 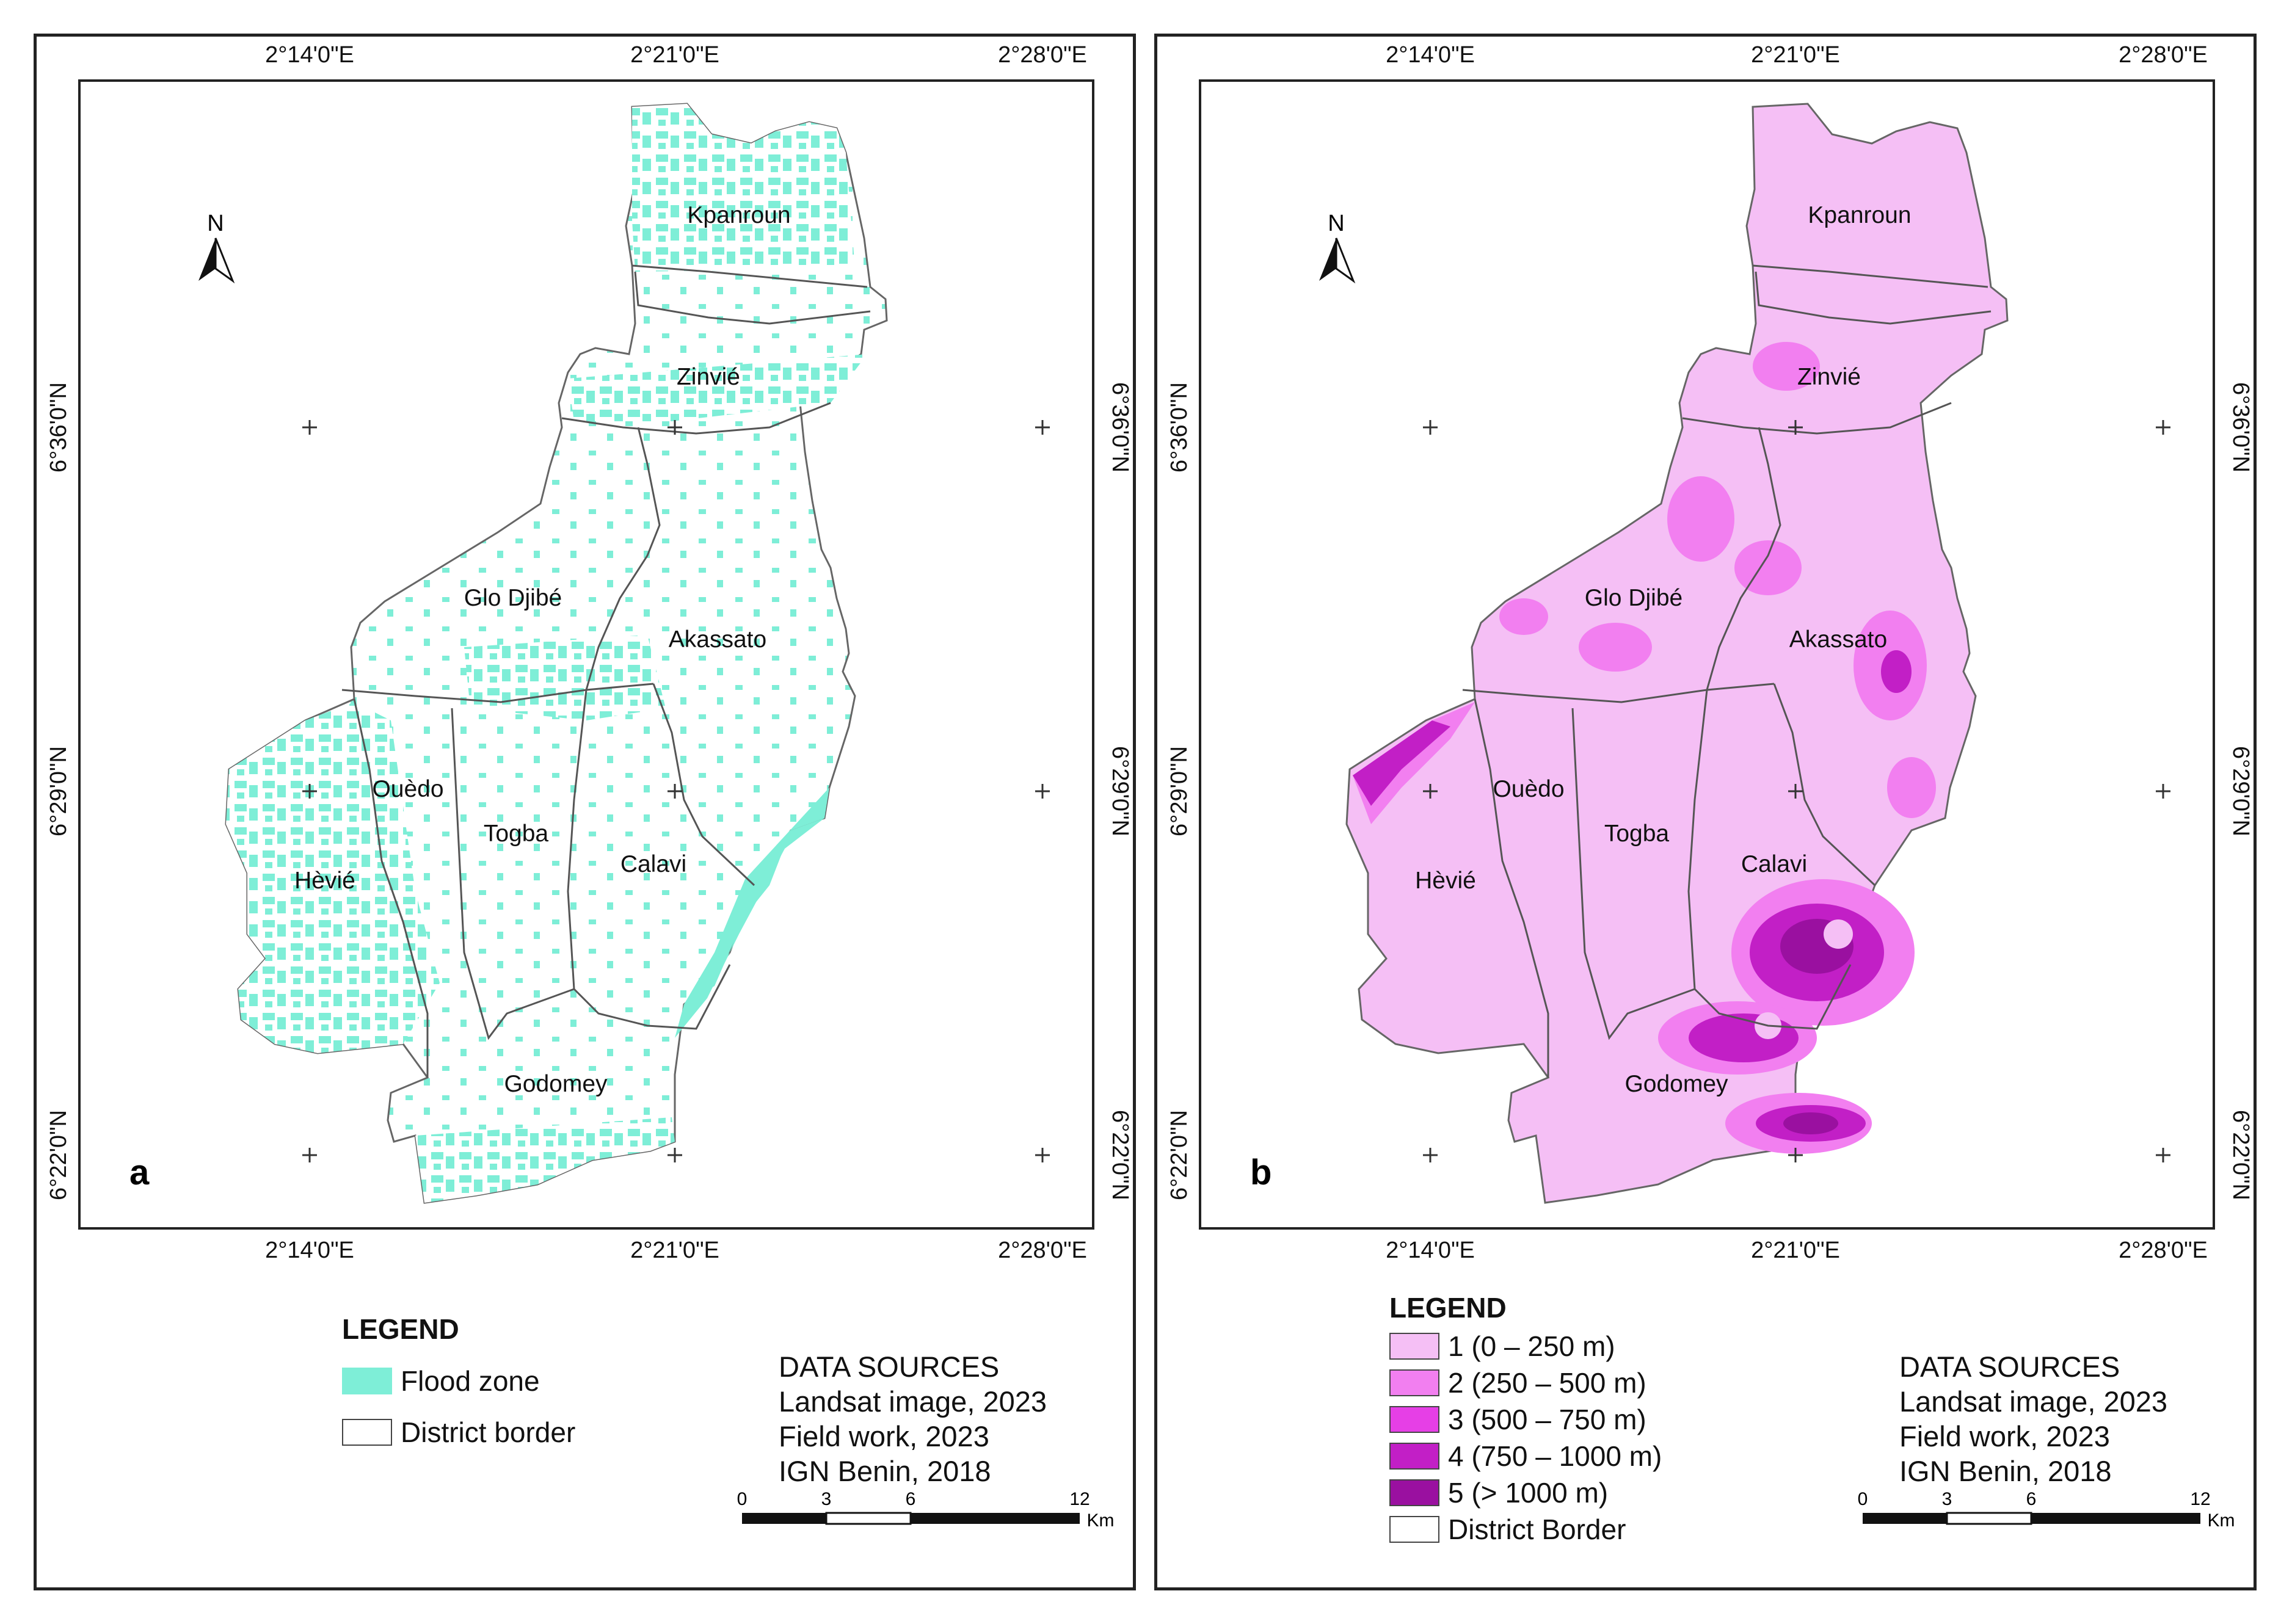 I want to click on legend-label: 2 (250 – 500 m), so click(x=1547, y=1383).